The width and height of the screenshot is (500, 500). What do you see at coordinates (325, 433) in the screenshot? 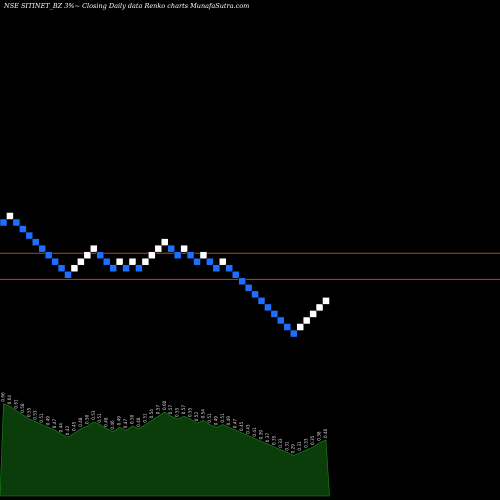
I see `volume-label: 0.40` at bounding box center [325, 433].